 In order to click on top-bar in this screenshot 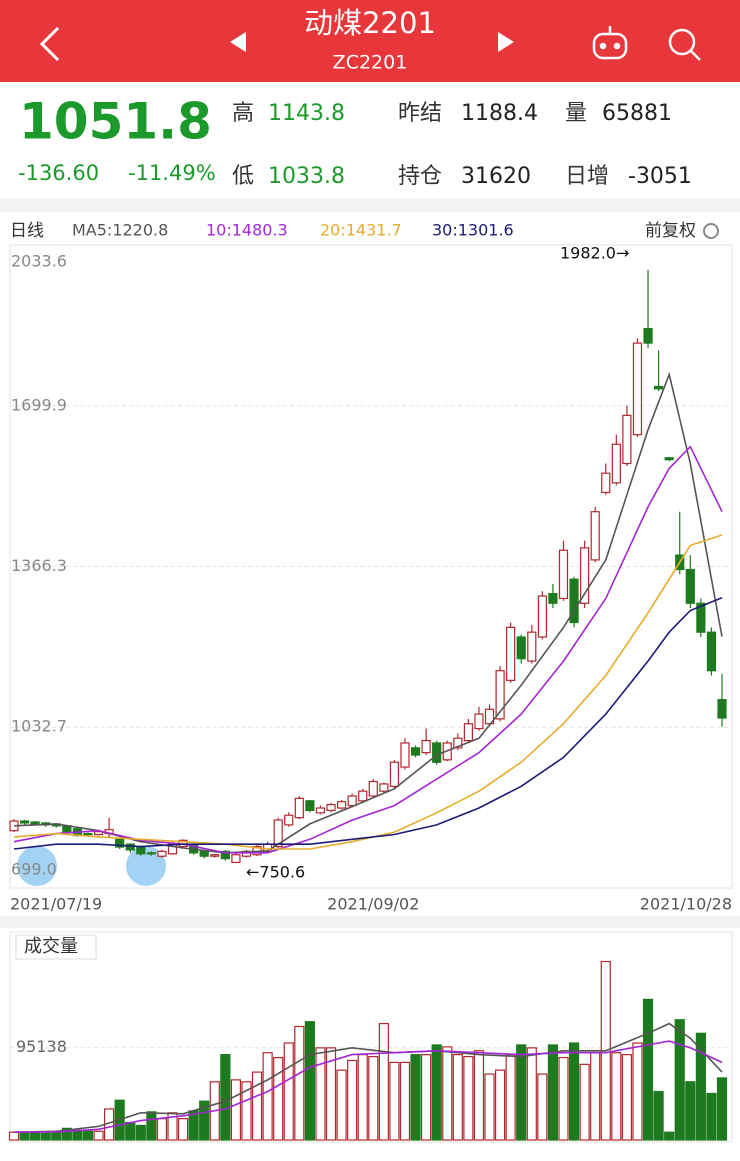, I will do `click(370, 41)`.